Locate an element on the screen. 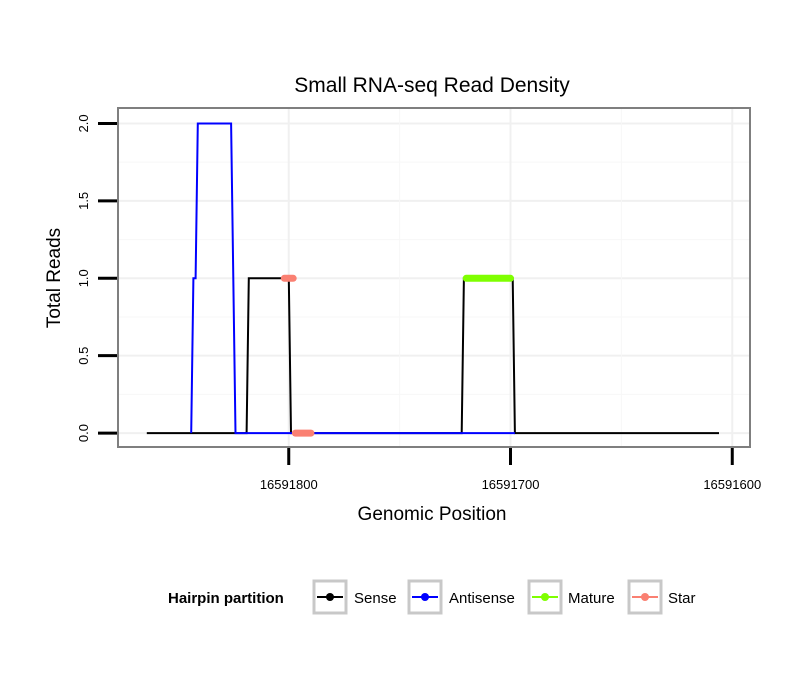 Image resolution: width=810 pixels, height=690 pixels. x-tick-label: 16591600 is located at coordinates (732, 484).